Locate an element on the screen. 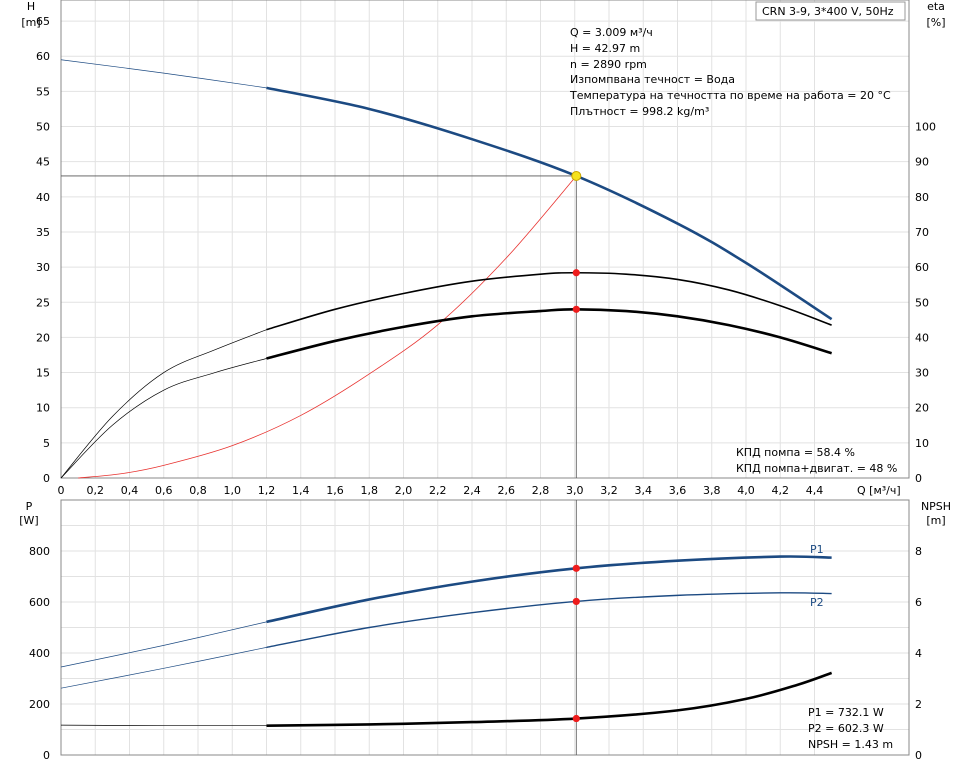 The image size is (968, 764). pump-model-label: CRN 3-9, 3*400 V, 50Hz is located at coordinates (828, 11).